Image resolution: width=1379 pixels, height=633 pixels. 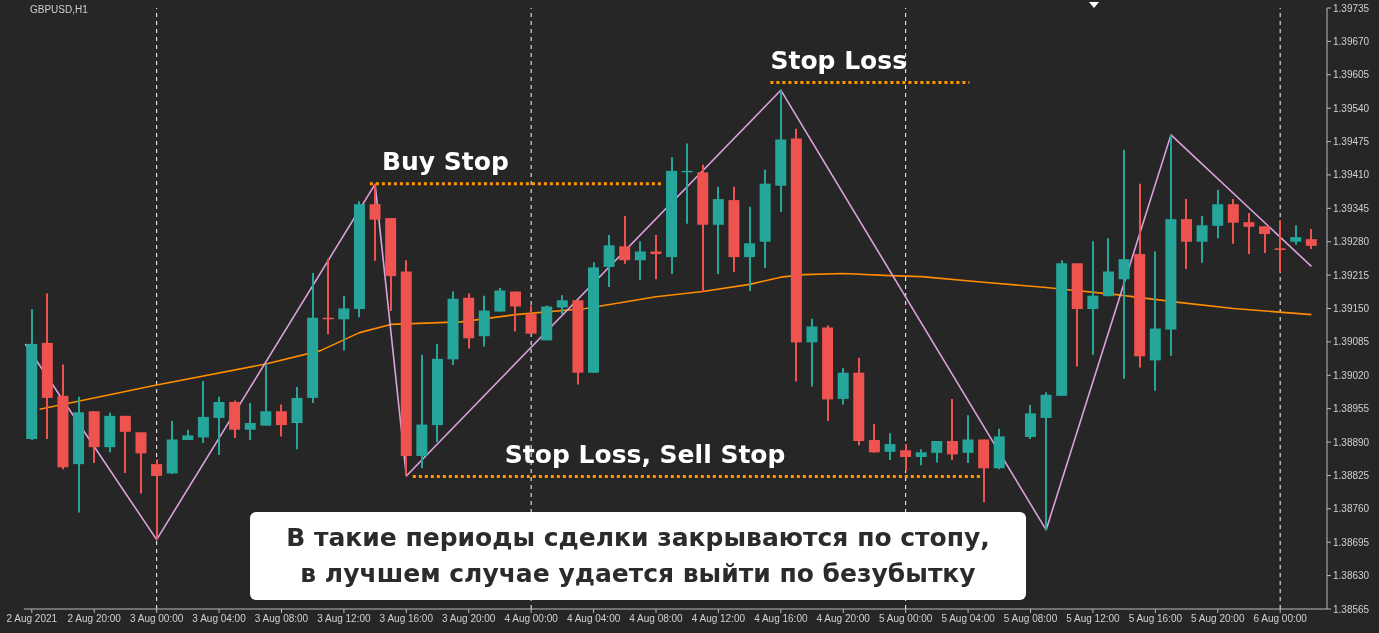 I want to click on chart-title: GBPUSD,H1, so click(x=59, y=9).